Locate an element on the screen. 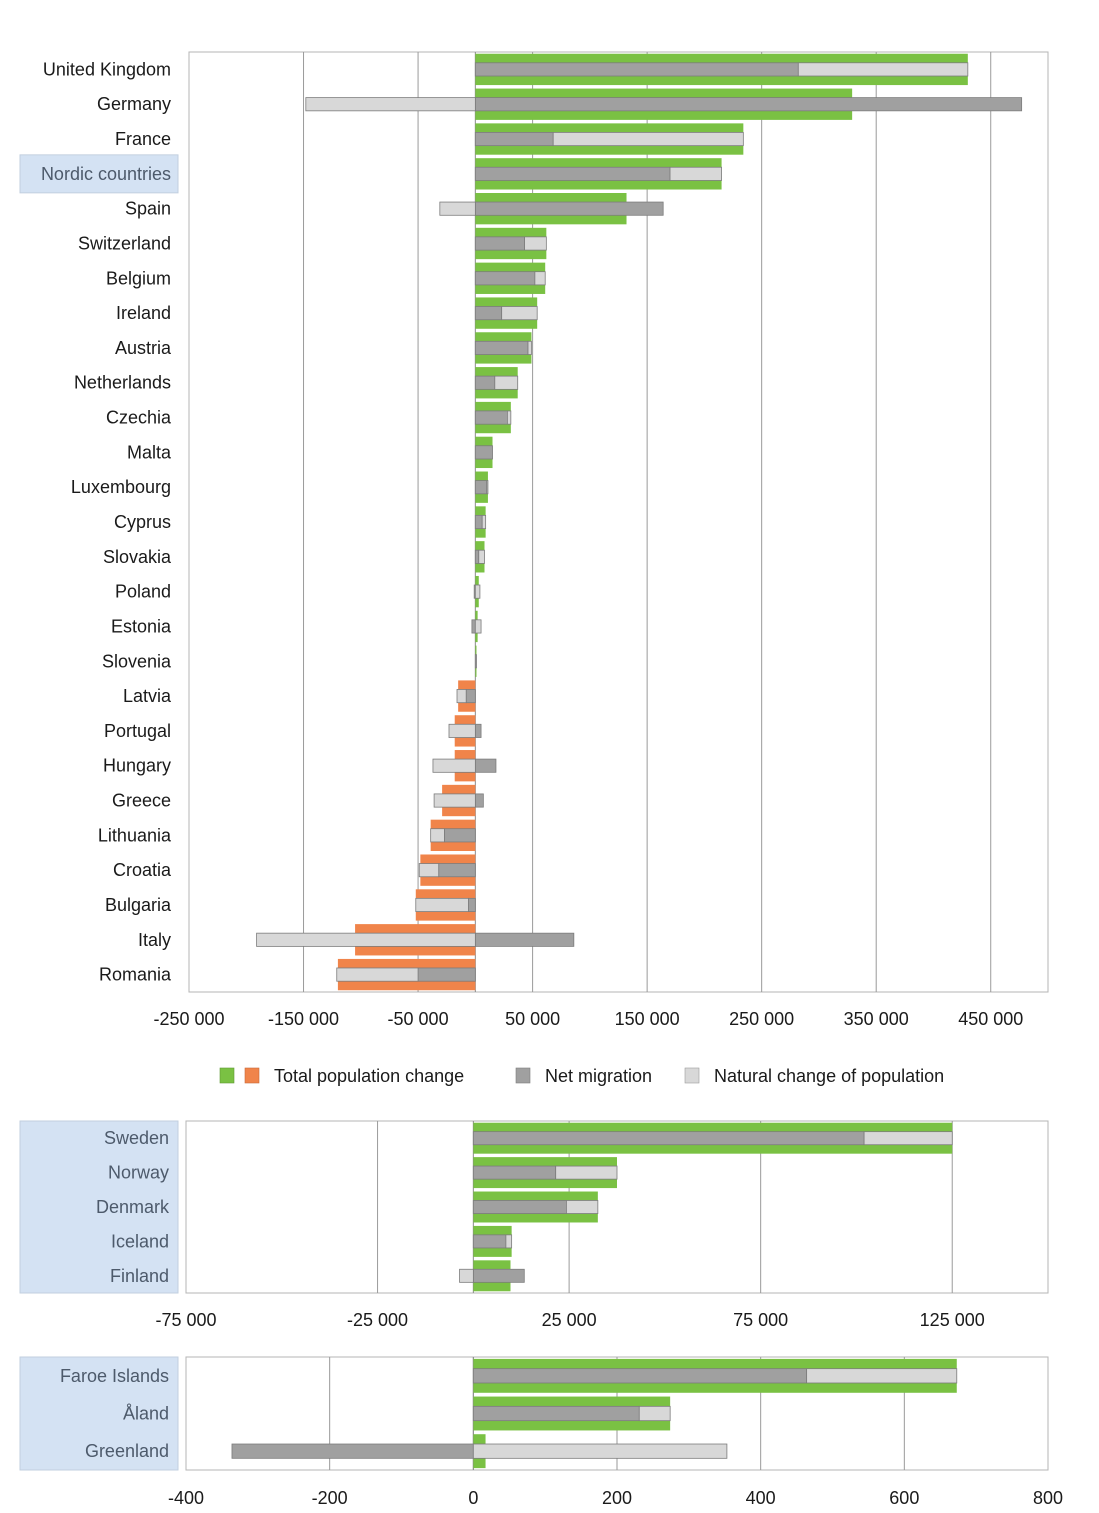 This screenshot has height=1513, width=1099. category-label: Estonia is located at coordinates (141, 626).